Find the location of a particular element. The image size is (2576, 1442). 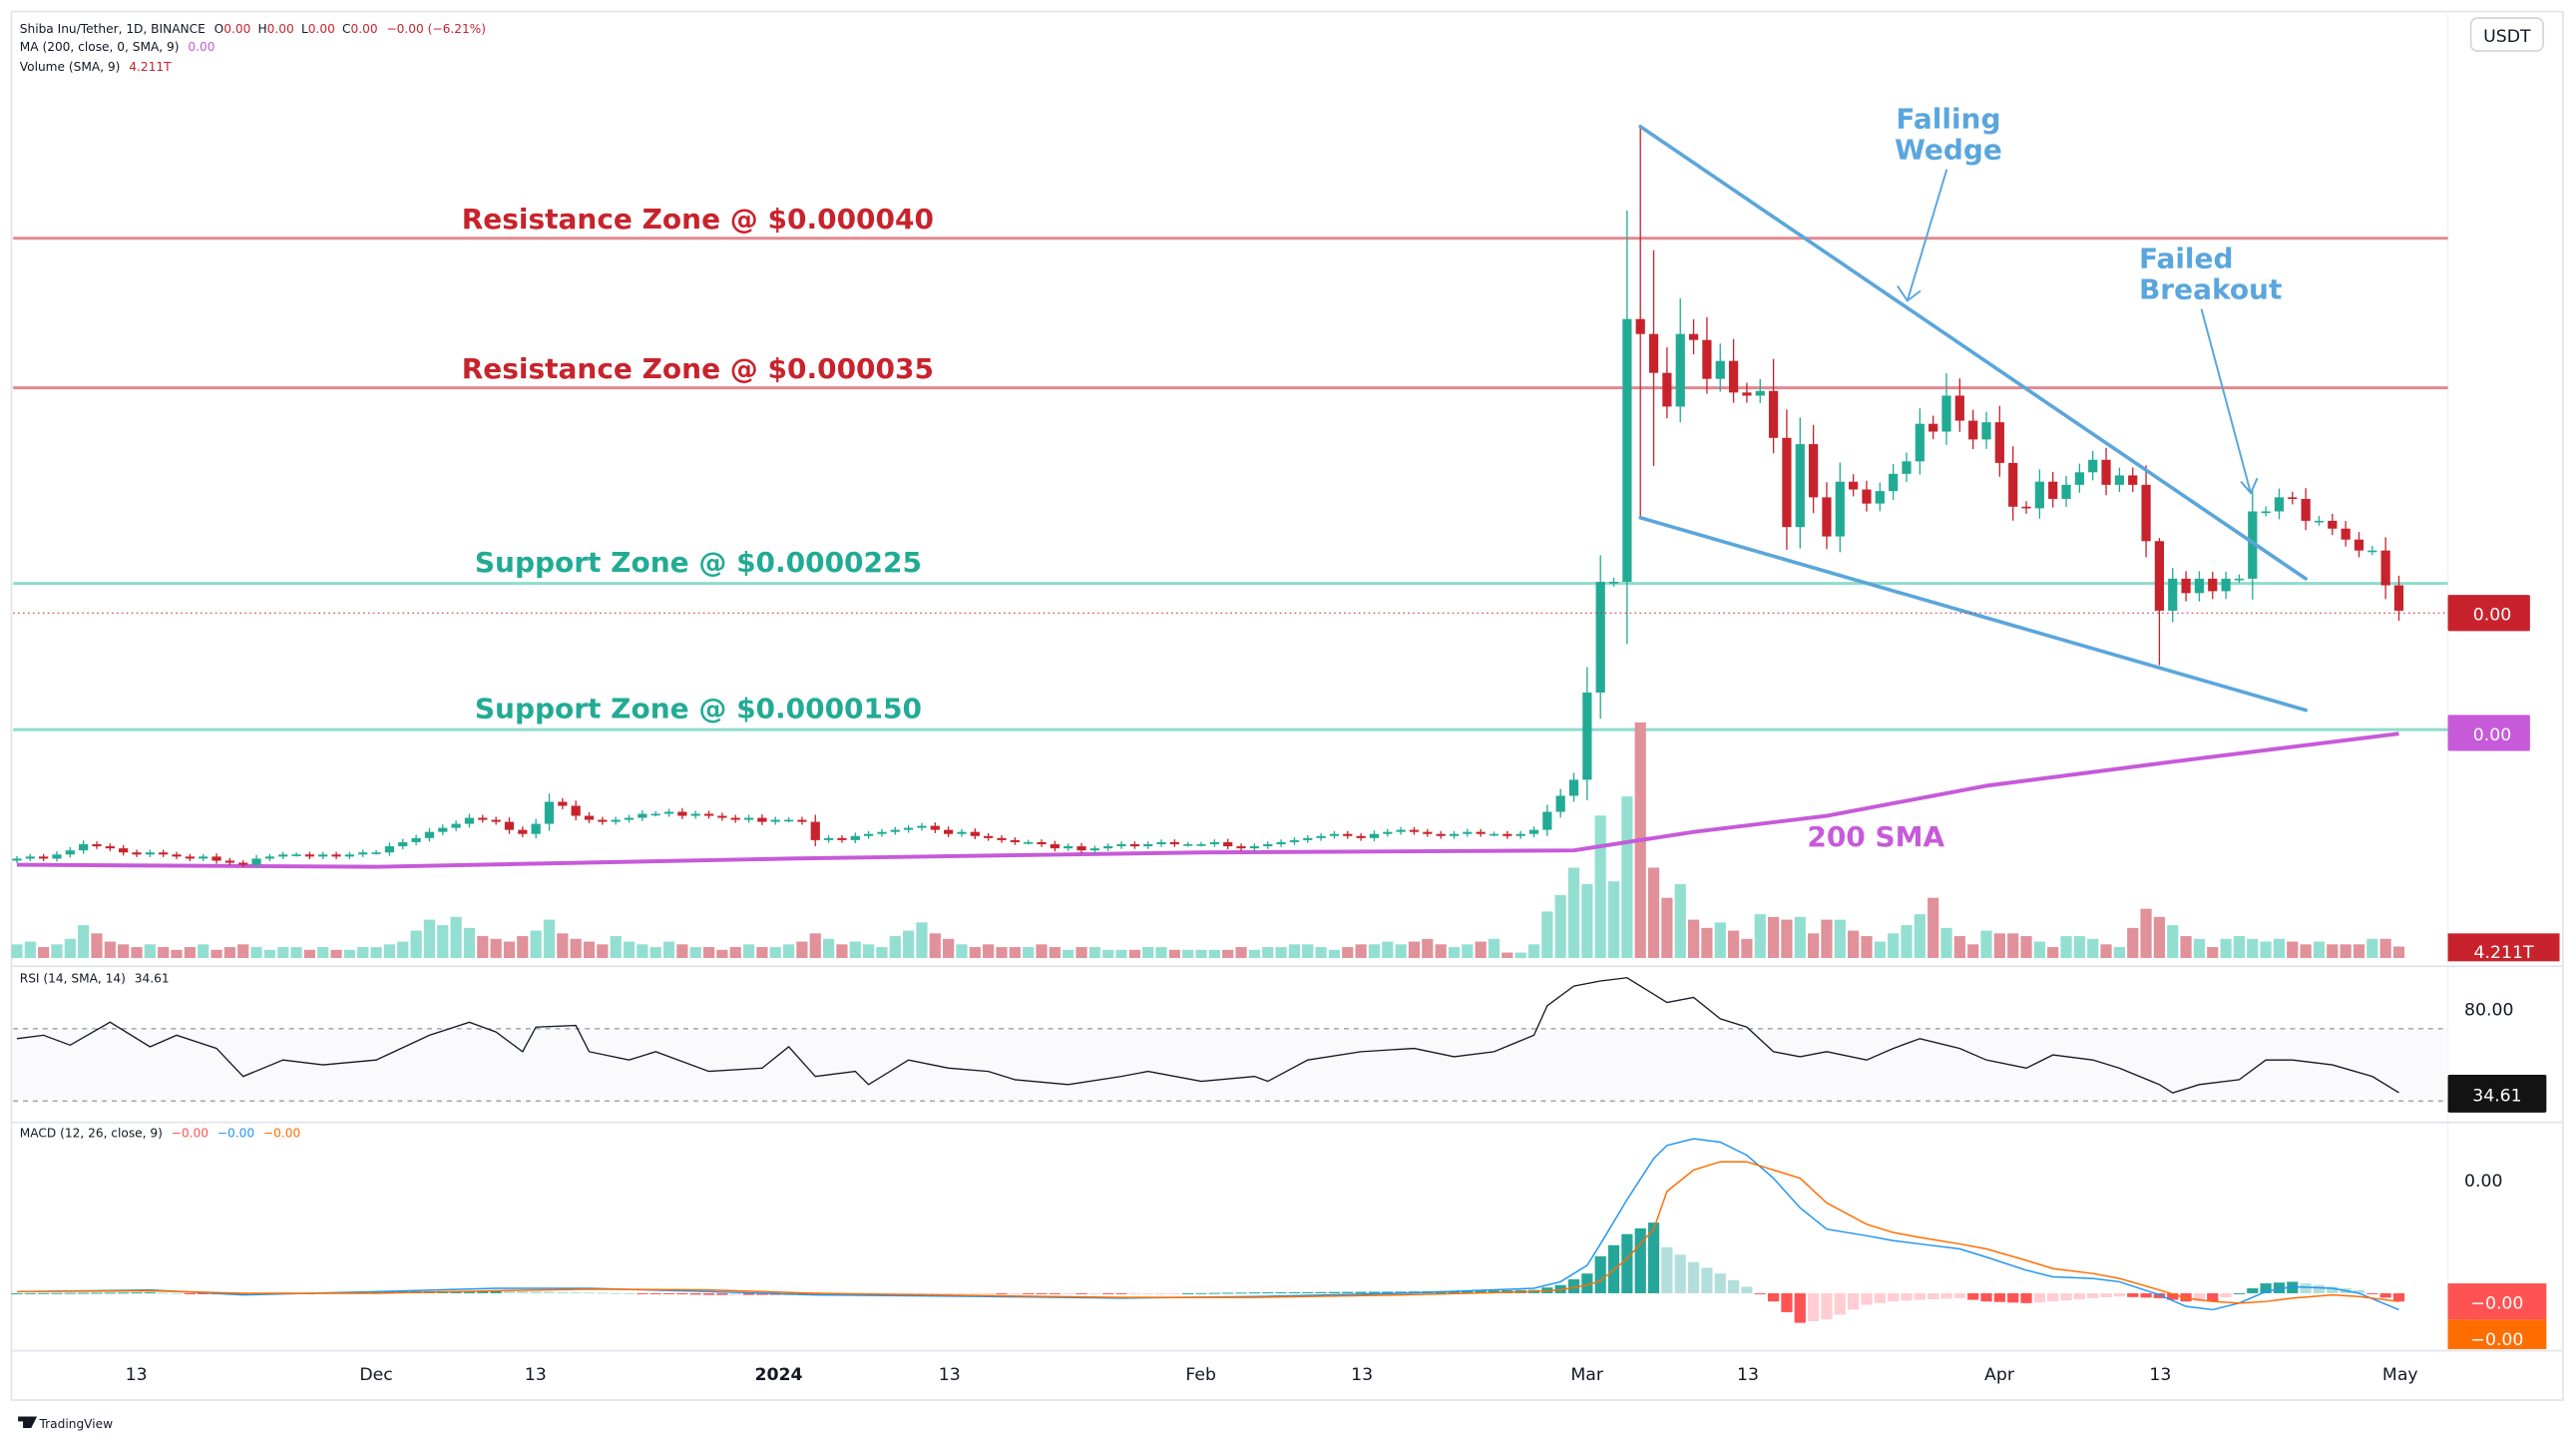

failed-breakout-arrow is located at coordinates (2229, 401).